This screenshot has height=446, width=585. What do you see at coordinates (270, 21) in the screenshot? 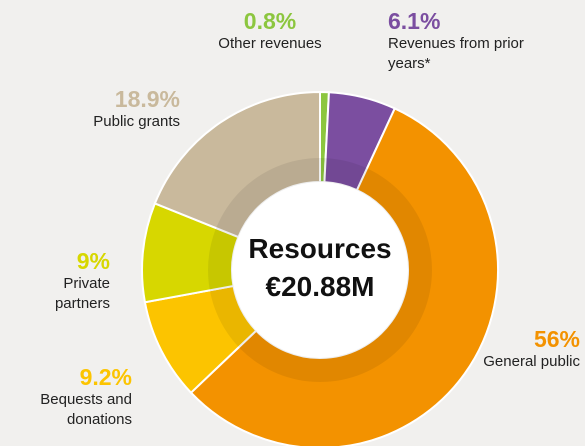
I see `value-label: 0.8%` at bounding box center [270, 21].